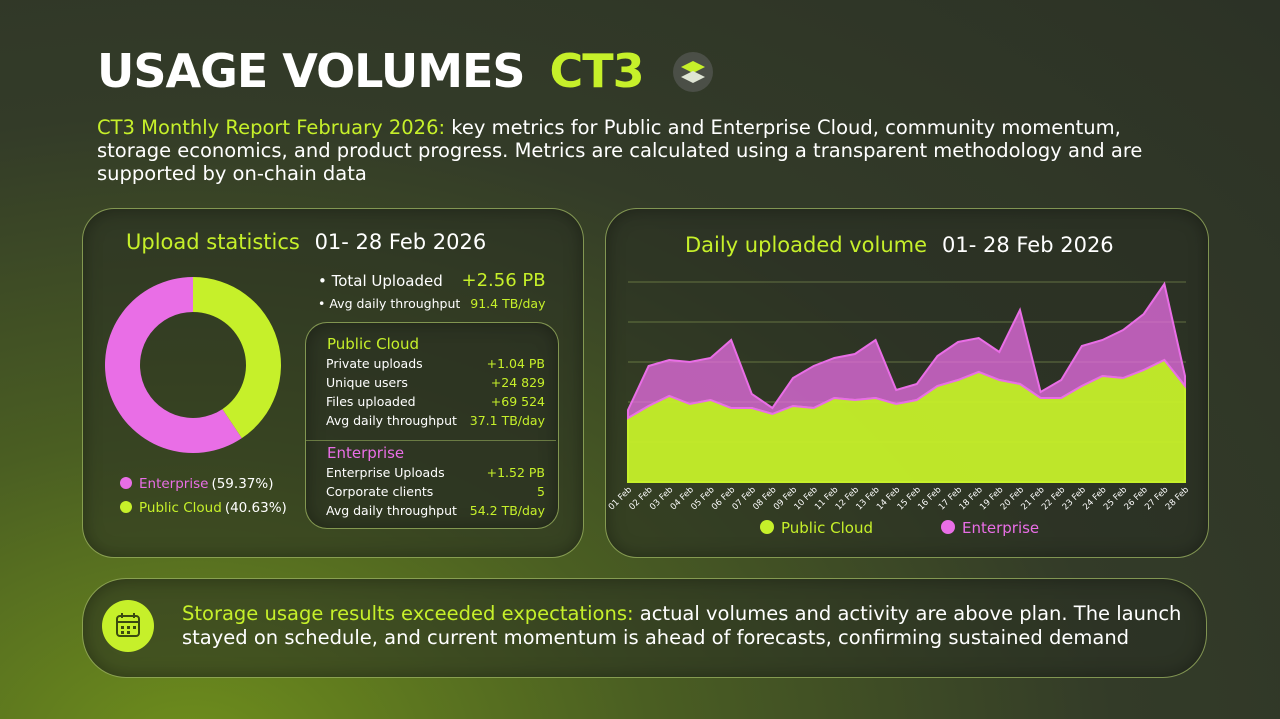 This screenshot has height=719, width=1280. What do you see at coordinates (306, 242) in the screenshot?
I see `upload-heading: Upload statistics 01- 28 Feb 2026` at bounding box center [306, 242].